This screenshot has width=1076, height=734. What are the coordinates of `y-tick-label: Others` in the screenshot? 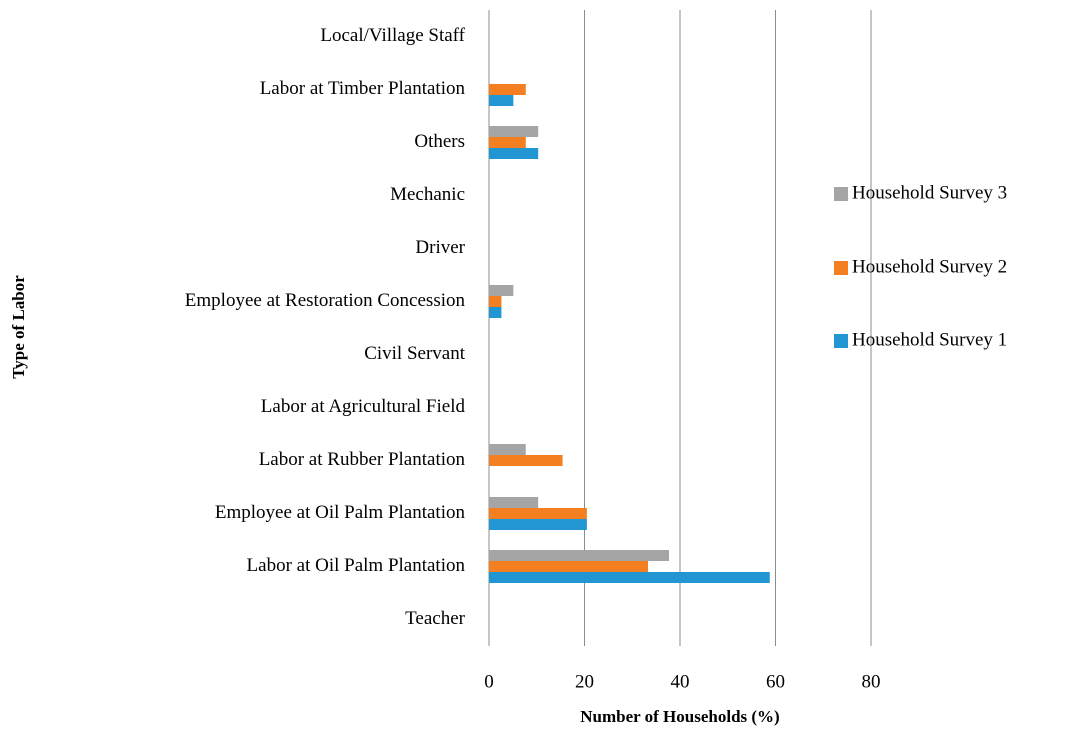 It's located at (439, 141).